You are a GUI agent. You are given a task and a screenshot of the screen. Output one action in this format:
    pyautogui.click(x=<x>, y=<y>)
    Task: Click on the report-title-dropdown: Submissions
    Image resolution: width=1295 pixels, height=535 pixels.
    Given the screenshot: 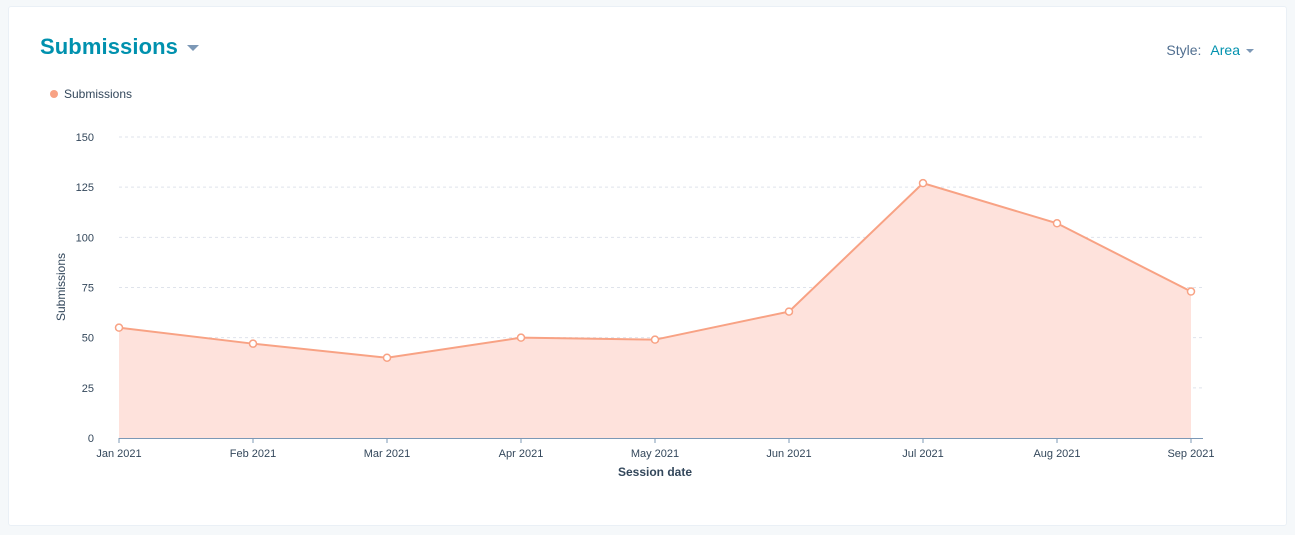 What is the action you would take?
    pyautogui.click(x=120, y=47)
    